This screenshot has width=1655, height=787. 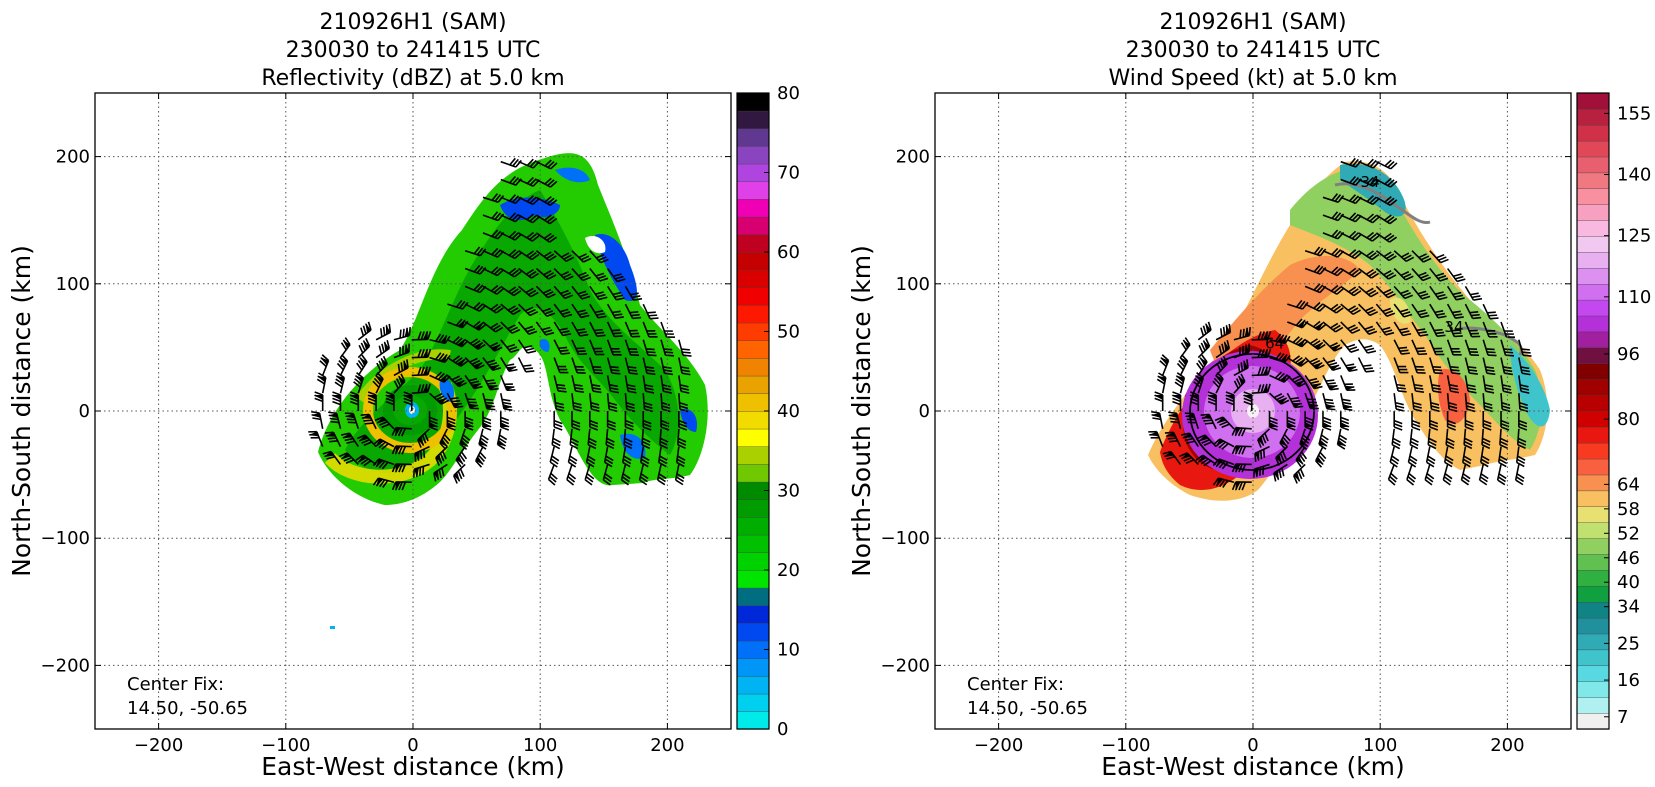 I want to click on title-line-1: 210926H1 (SAM), so click(x=412, y=22).